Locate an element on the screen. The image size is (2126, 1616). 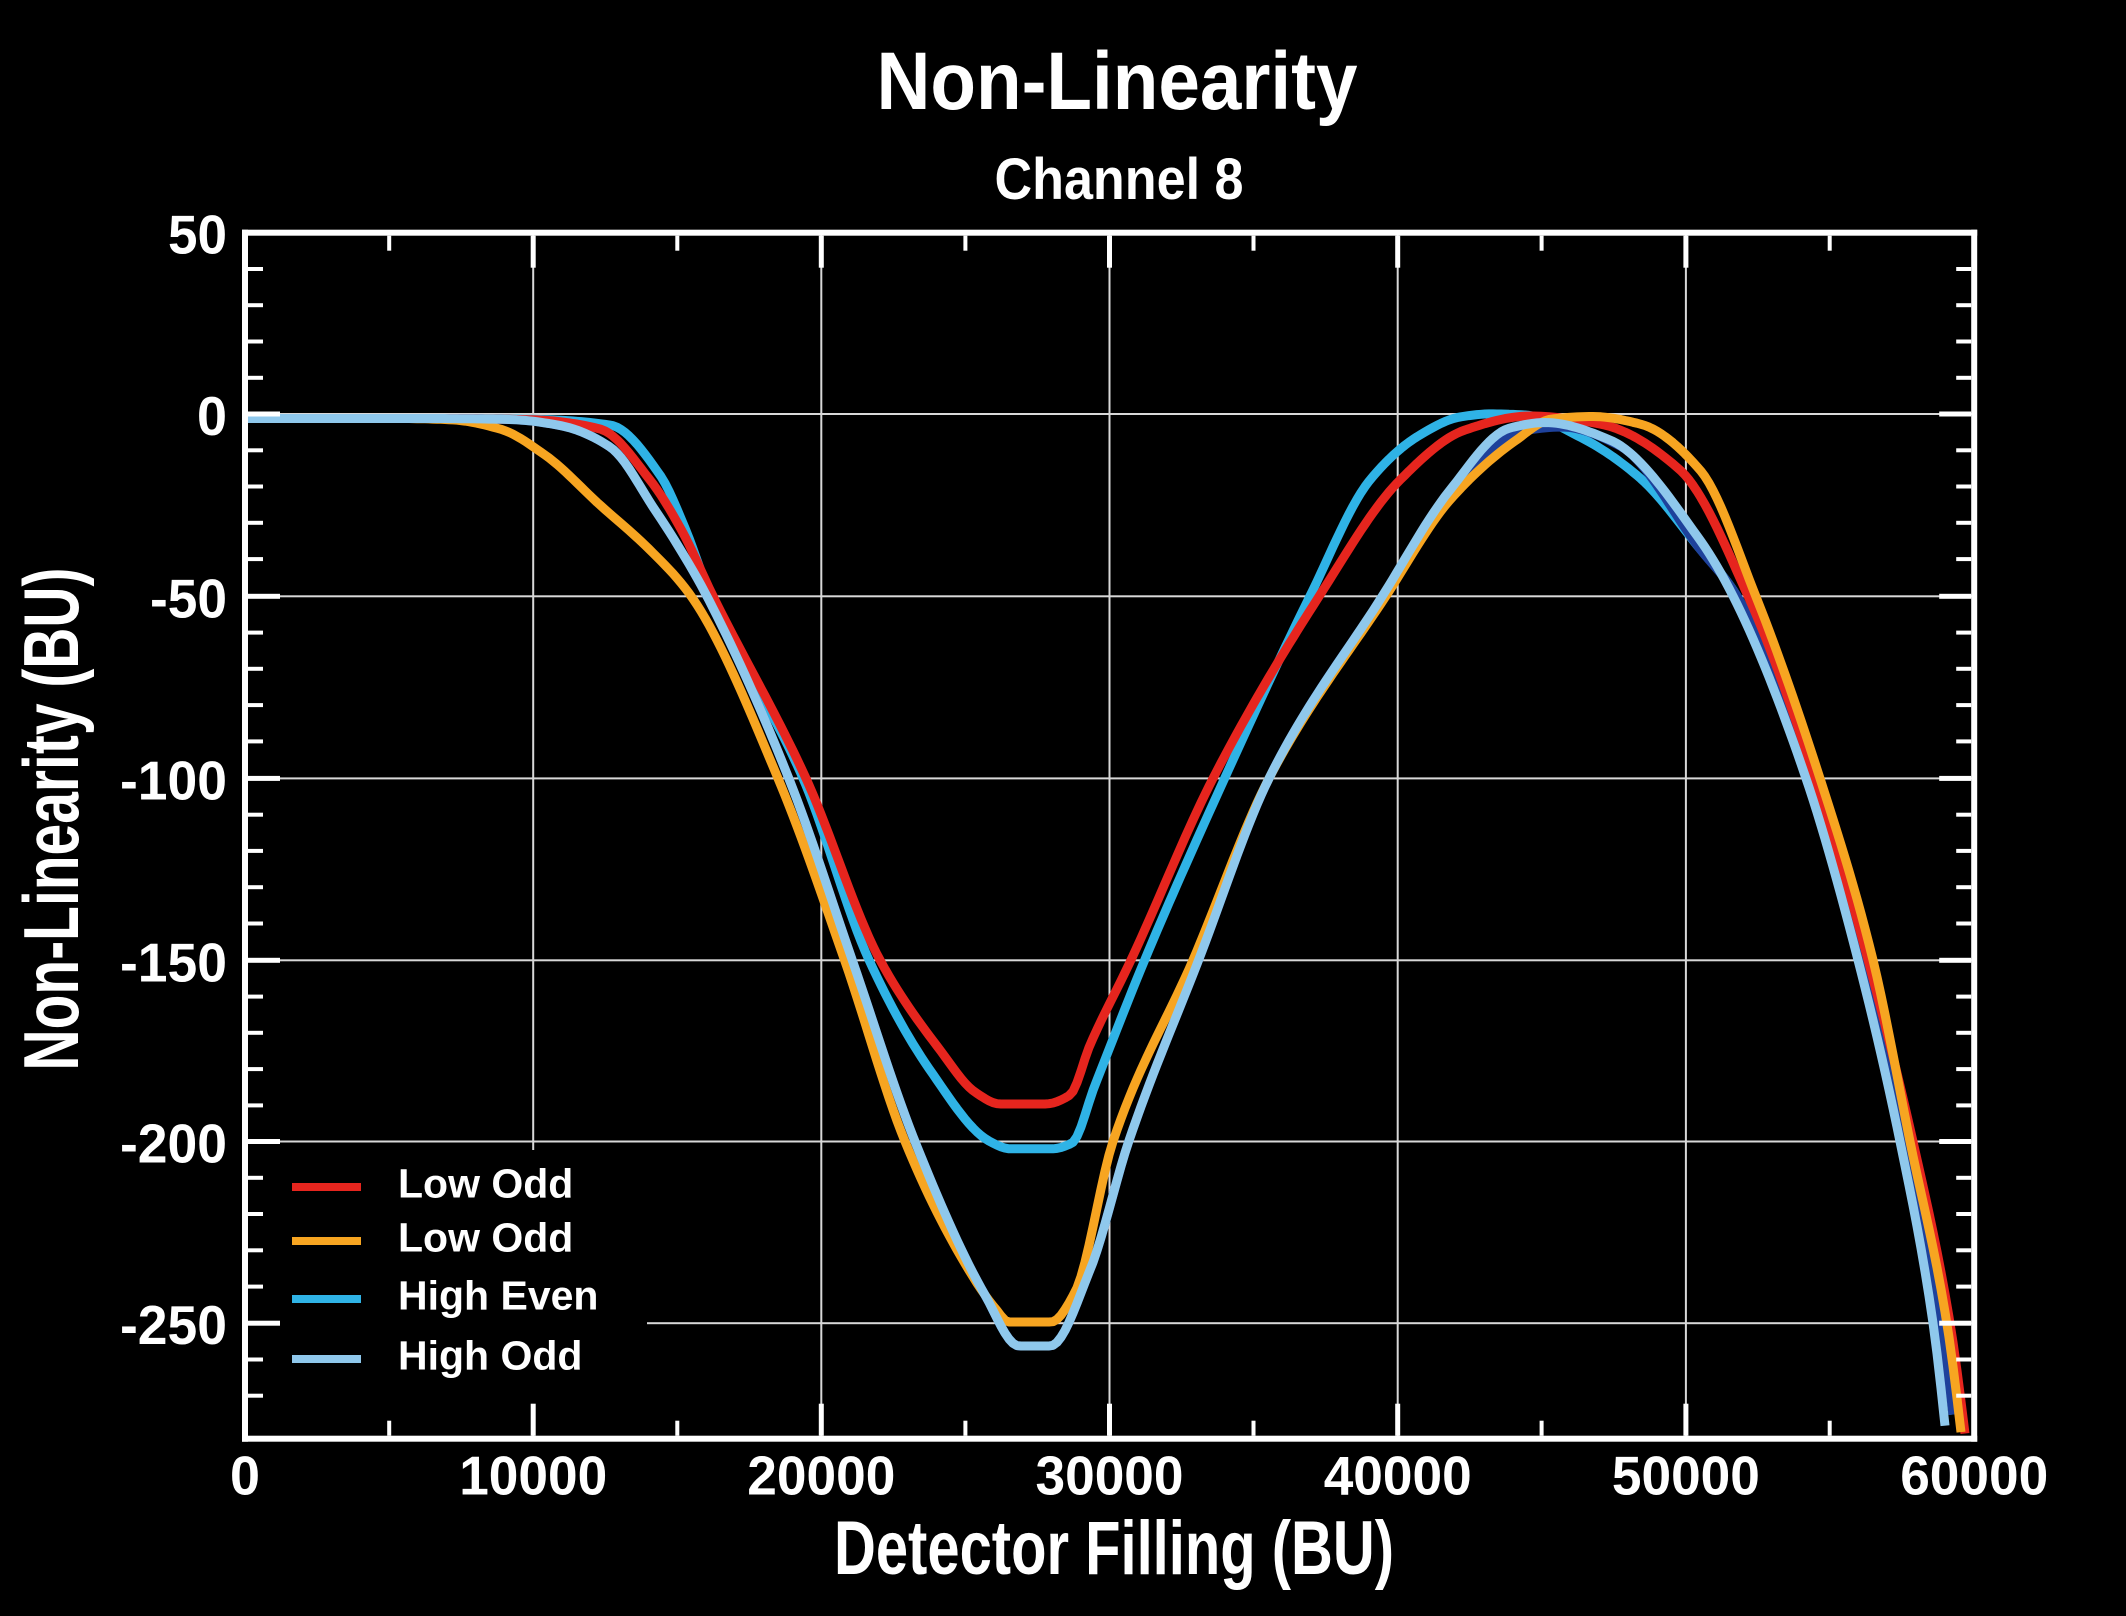
svg-text: -100 is located at coordinates (173, 780).